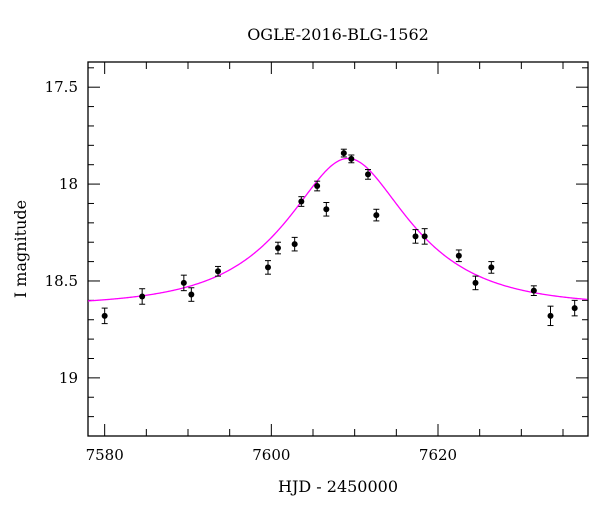  Describe the element at coordinates (68, 184) in the screenshot. I see `y-tick-label: 18` at that location.